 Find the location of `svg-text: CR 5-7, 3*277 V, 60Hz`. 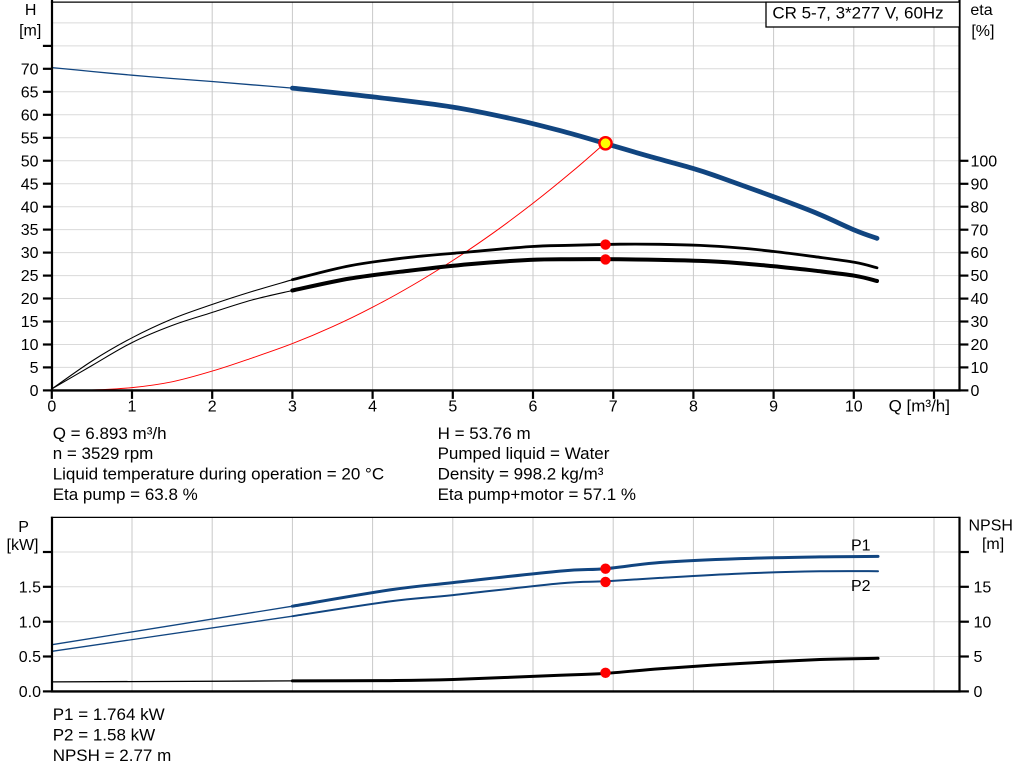

svg-text: CR 5-7, 3*277 V, 60Hz is located at coordinates (857, 12).